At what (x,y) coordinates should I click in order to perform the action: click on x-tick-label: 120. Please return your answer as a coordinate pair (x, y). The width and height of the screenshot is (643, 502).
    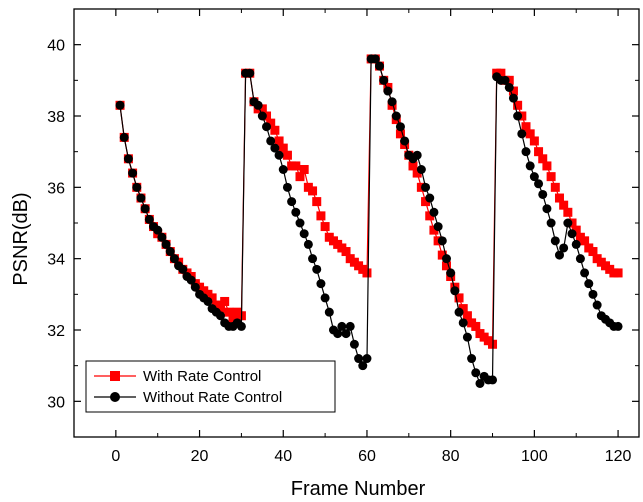
    Looking at the image, I should click on (618, 456).